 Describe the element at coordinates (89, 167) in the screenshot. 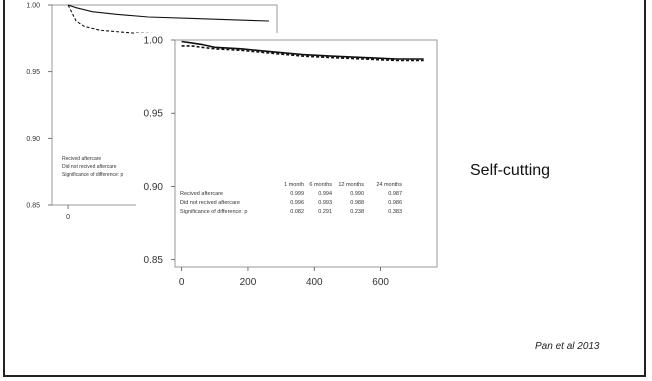

I see `back-legend-label-1: Did not recived aftercare` at that location.